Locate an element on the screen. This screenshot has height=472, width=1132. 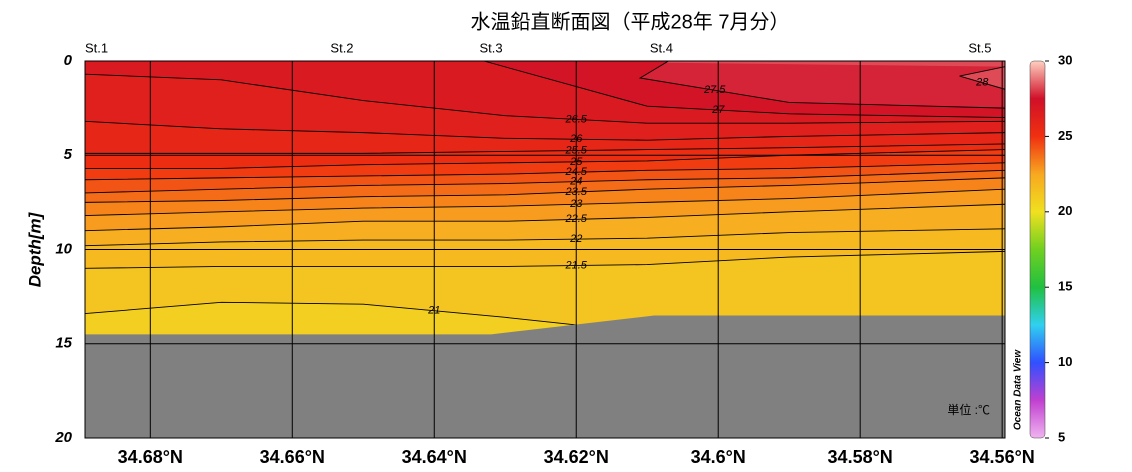
station-label: St.4 is located at coordinates (661, 47).